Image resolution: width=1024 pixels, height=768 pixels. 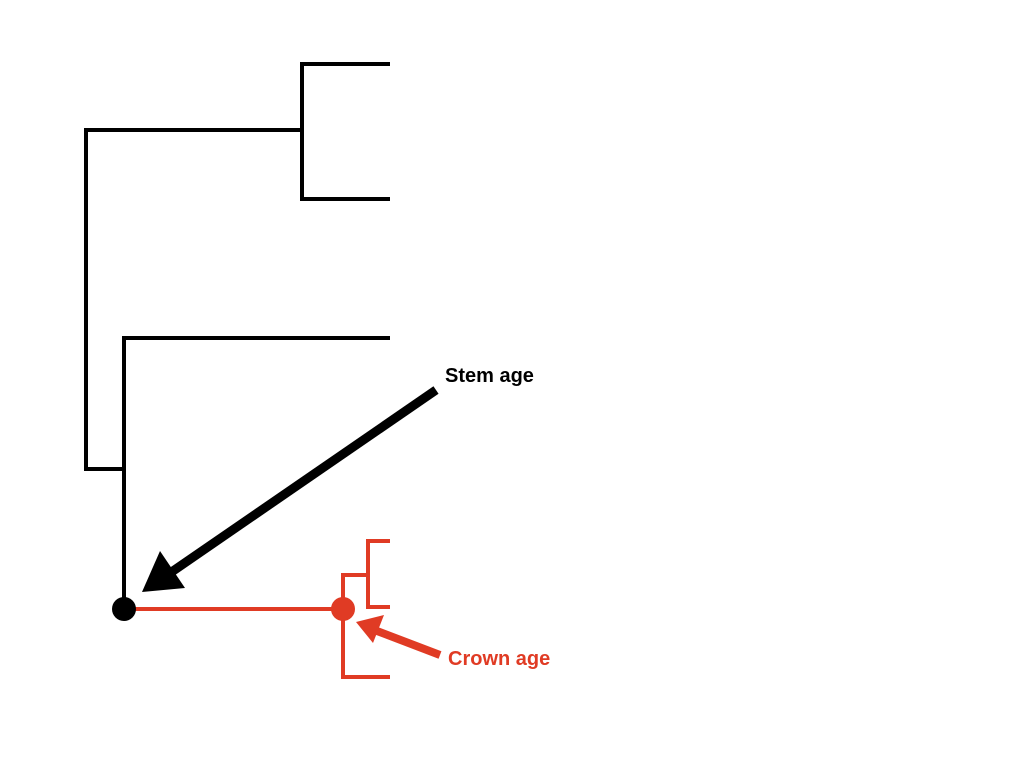 I want to click on stem-node, so click(x=124, y=609).